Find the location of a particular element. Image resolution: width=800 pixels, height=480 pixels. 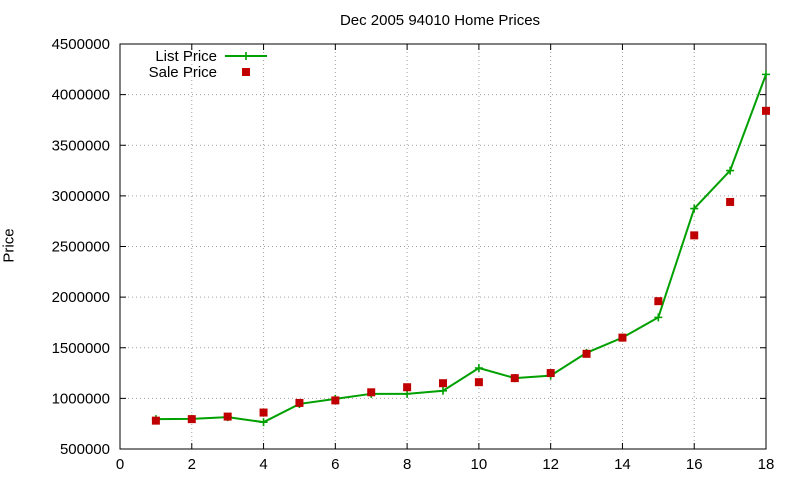

y-tick-label: 4000000 is located at coordinates (81, 95).